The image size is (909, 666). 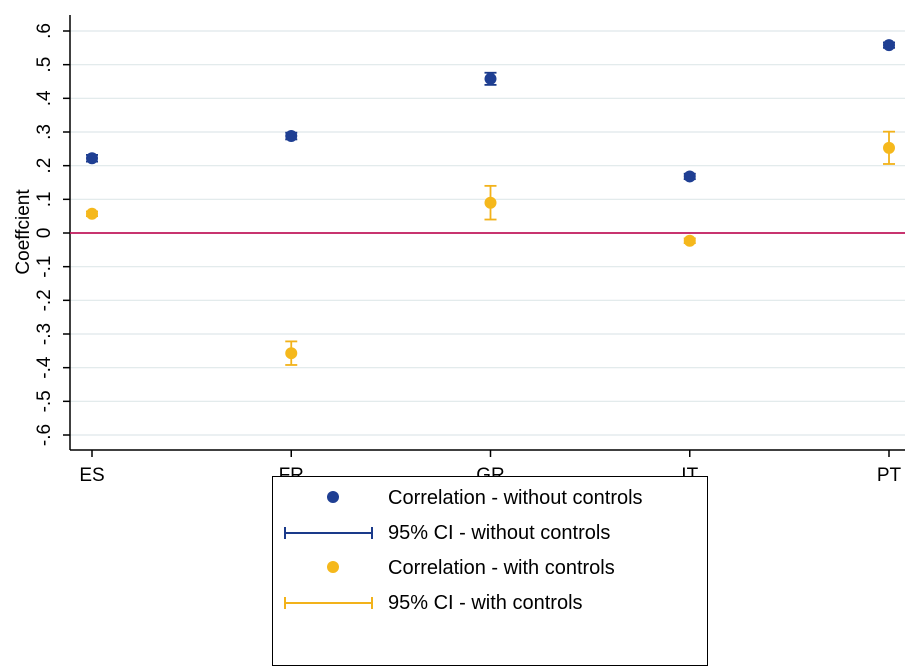 I want to click on y-tick-label: .5, so click(x=44, y=65).